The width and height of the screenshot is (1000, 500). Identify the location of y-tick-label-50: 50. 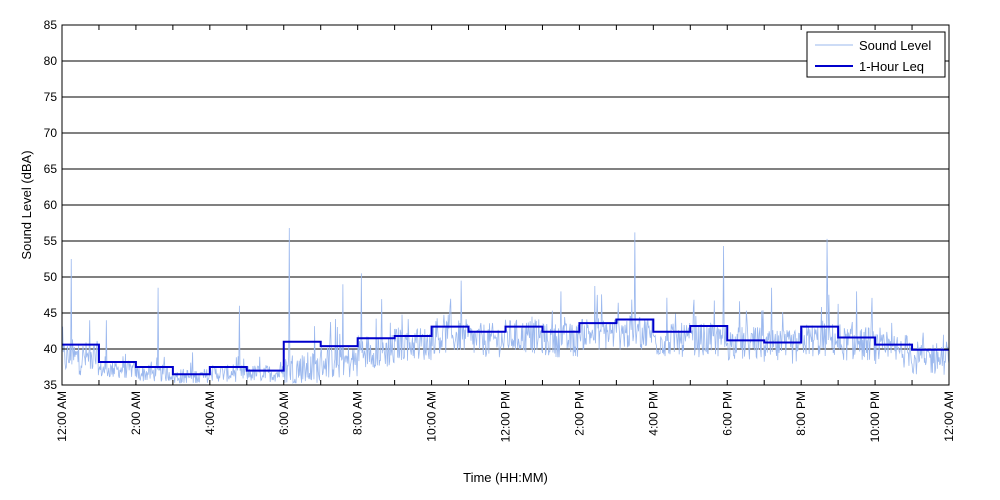
(51, 277).